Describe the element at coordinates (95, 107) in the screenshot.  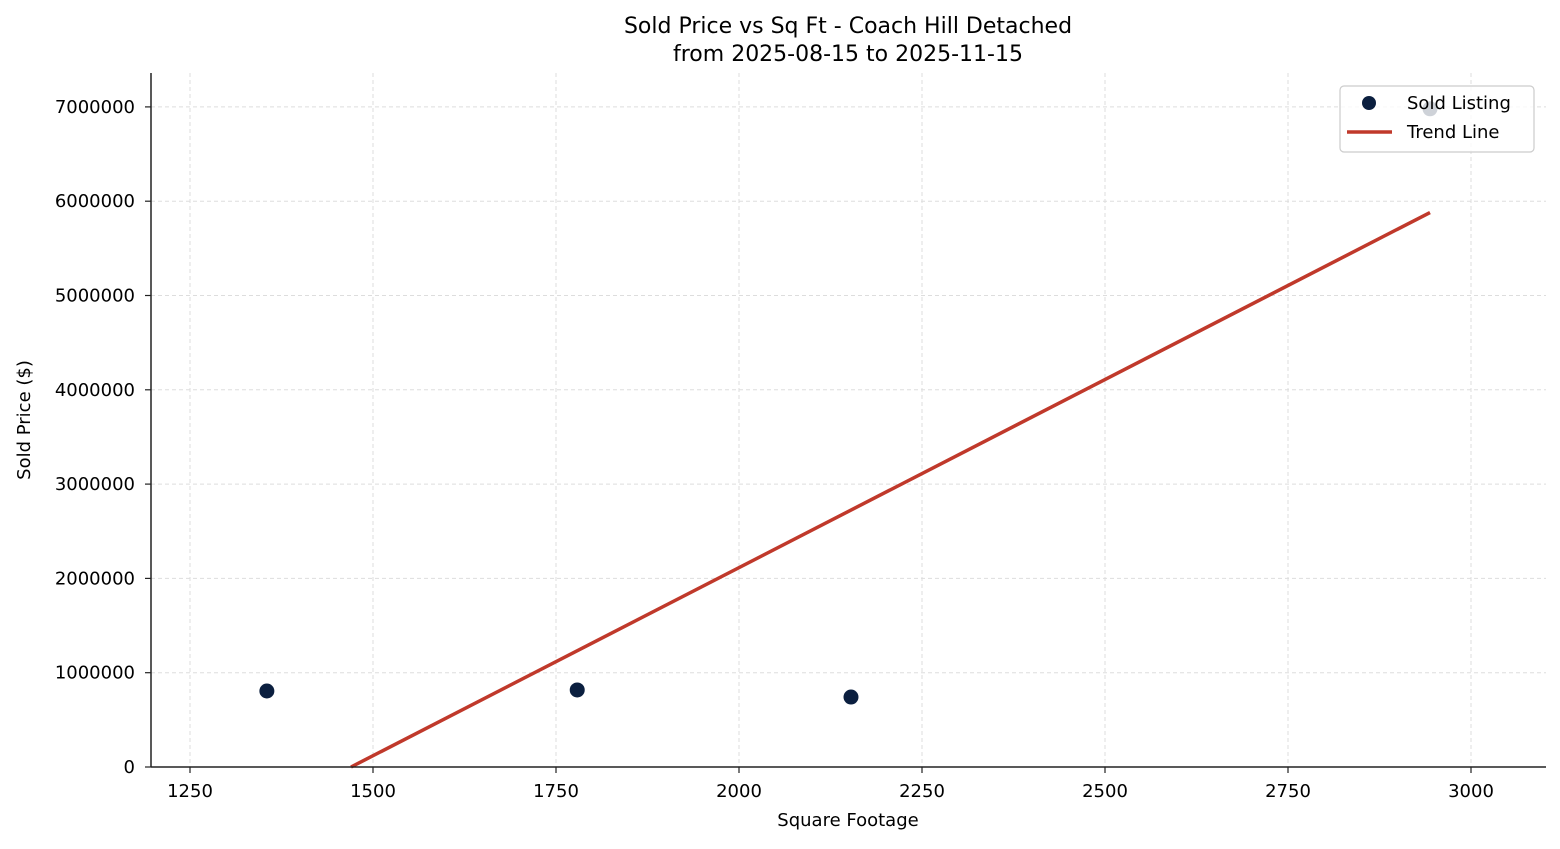
I see `y-tick-label: 7000000` at that location.